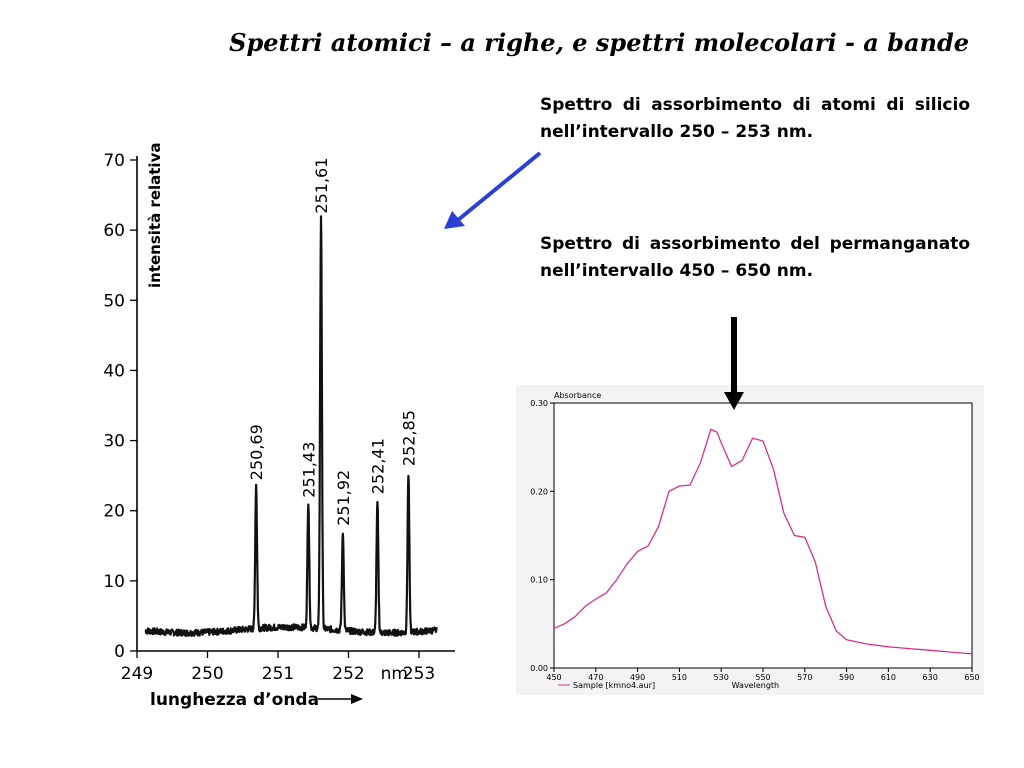 The height and width of the screenshot is (768, 1024). What do you see at coordinates (721, 677) in the screenshot?
I see `x-tick-label: 530` at bounding box center [721, 677].